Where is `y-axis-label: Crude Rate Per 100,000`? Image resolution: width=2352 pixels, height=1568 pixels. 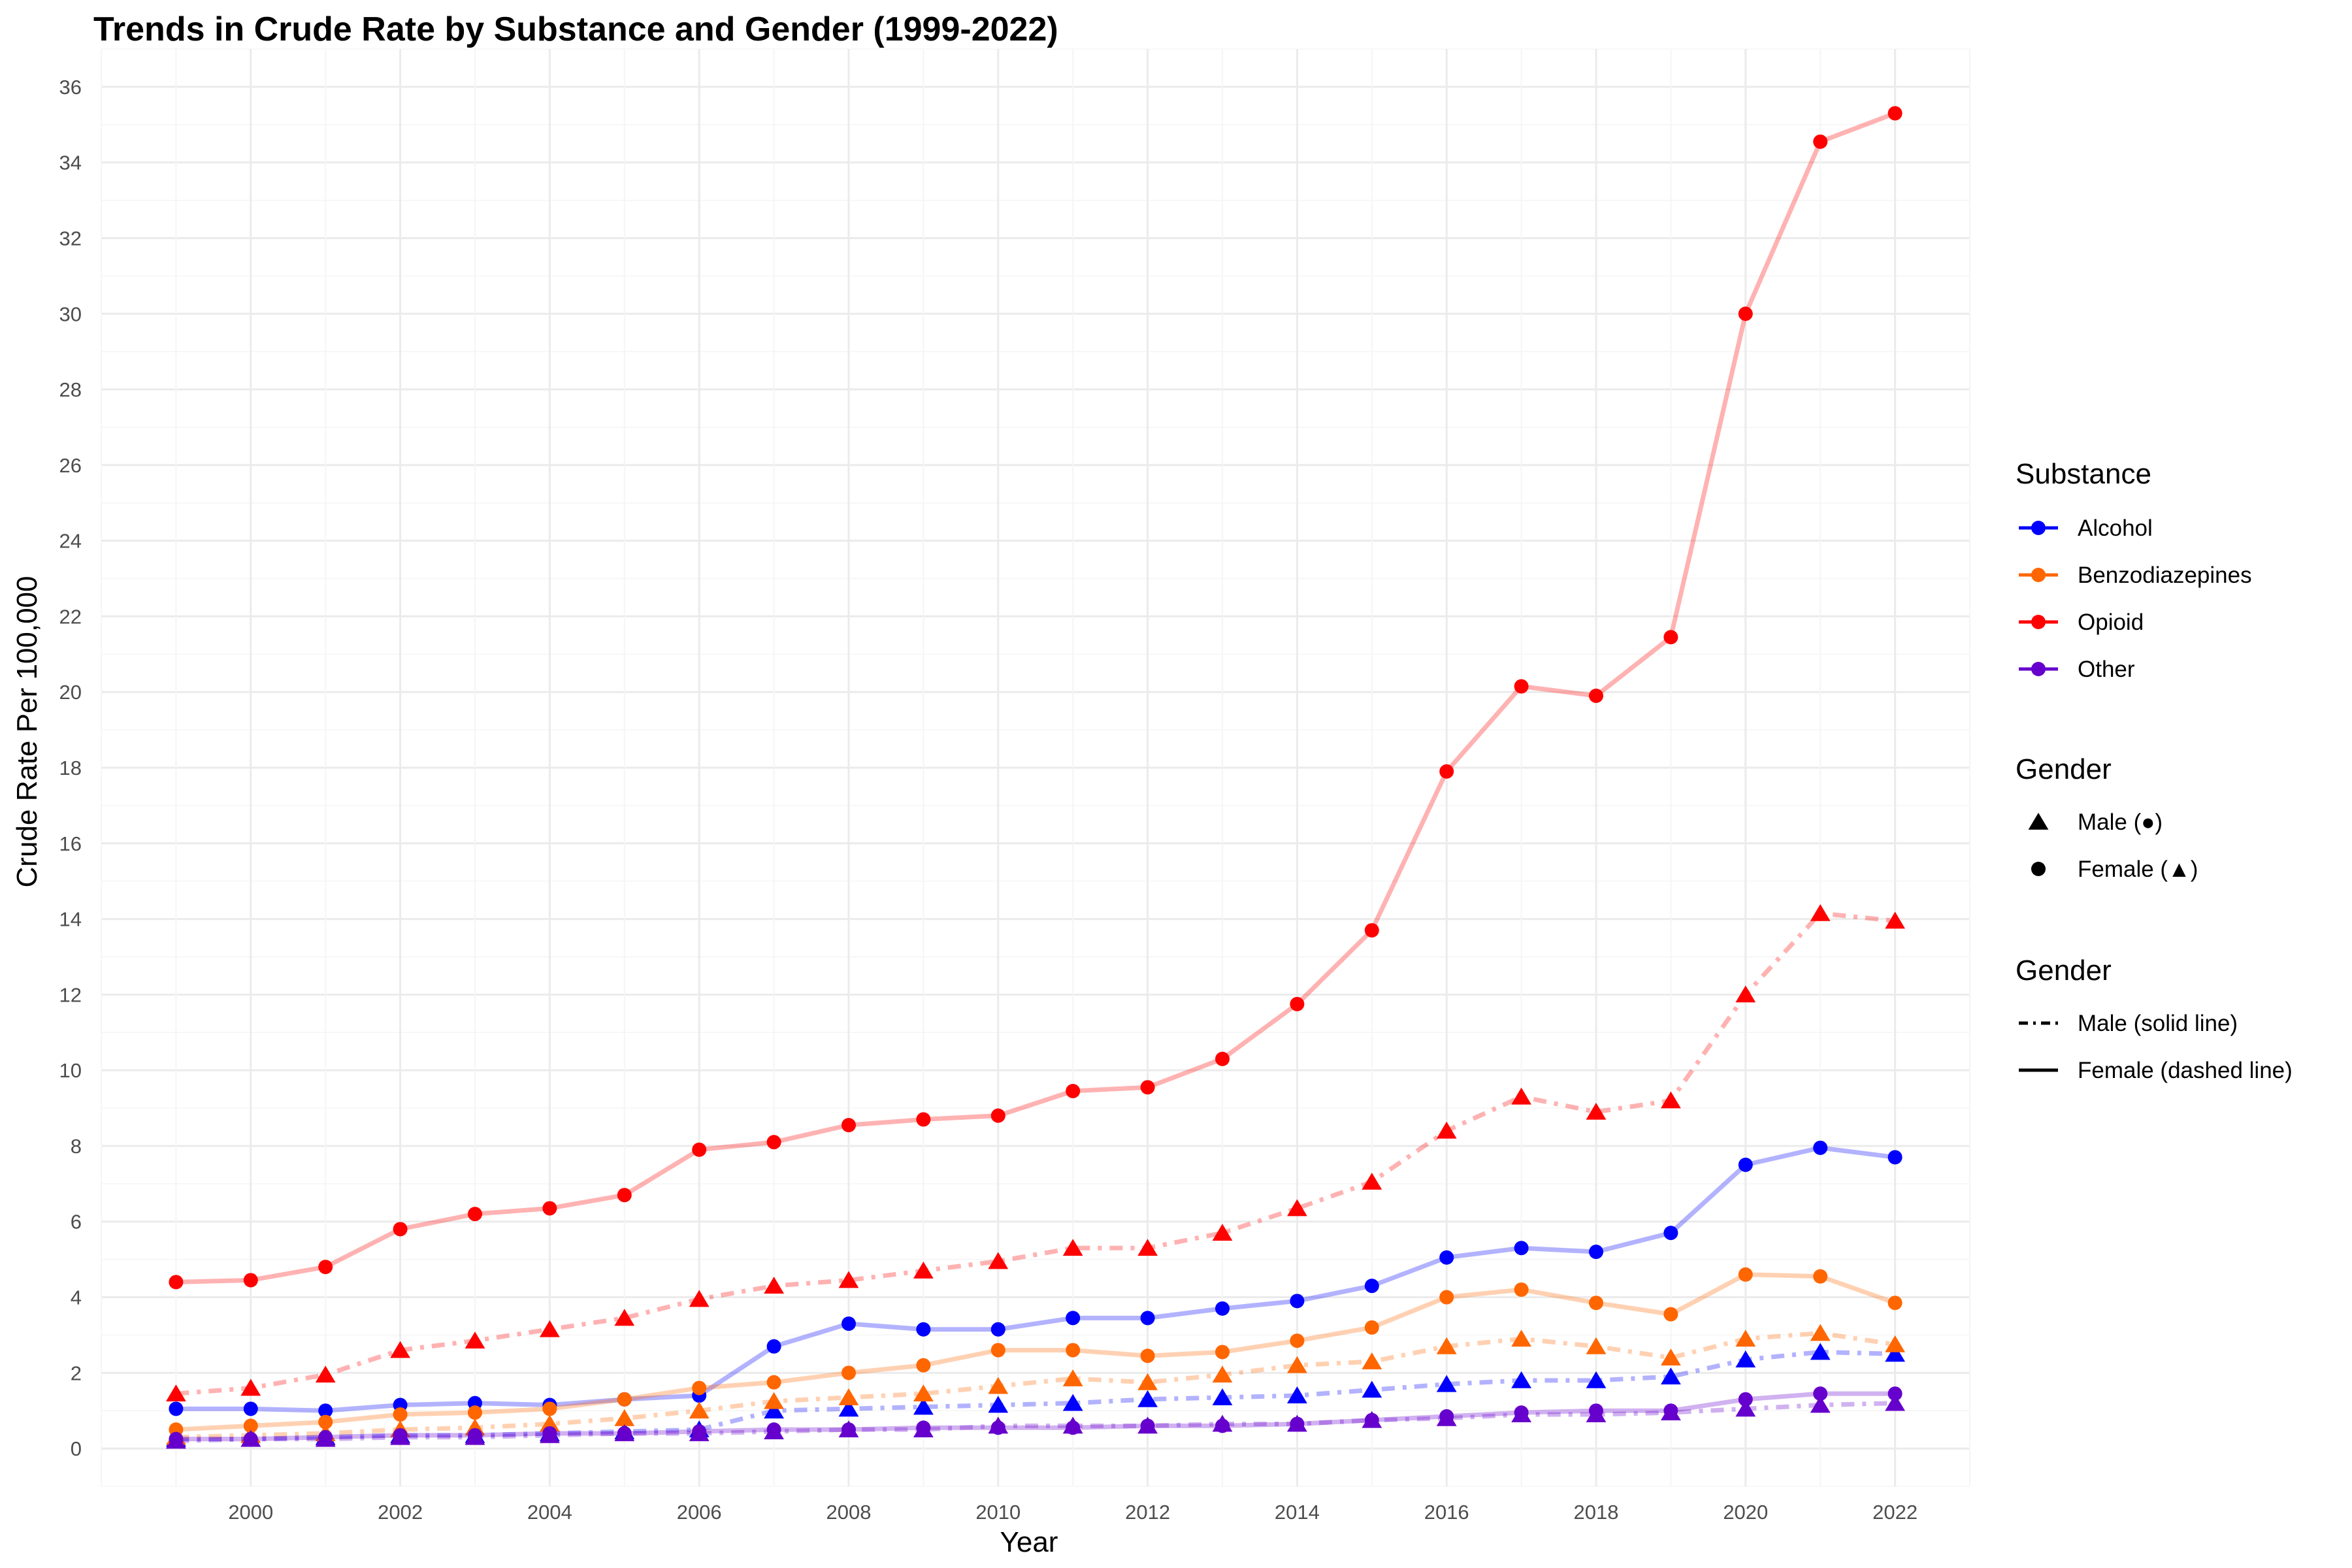 y-axis-label: Crude Rate Per 100,000 is located at coordinates (27, 732).